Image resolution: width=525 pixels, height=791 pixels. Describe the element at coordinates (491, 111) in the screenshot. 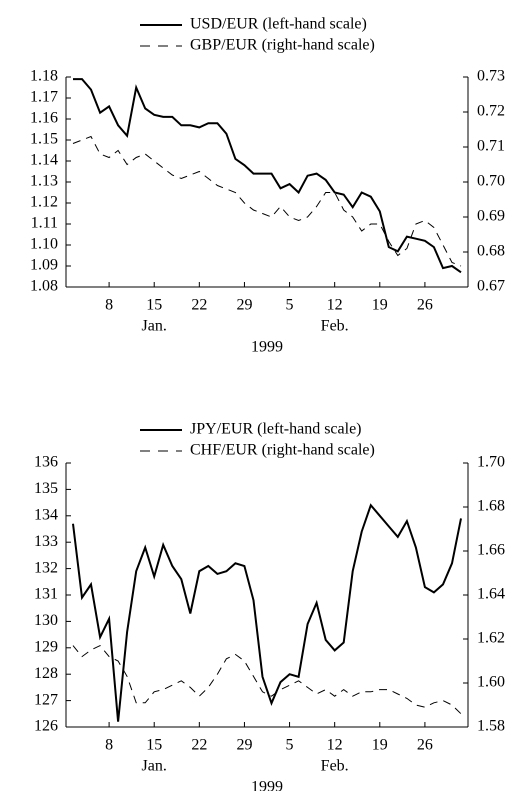

I see `y2-tick-label: 0.72` at that location.